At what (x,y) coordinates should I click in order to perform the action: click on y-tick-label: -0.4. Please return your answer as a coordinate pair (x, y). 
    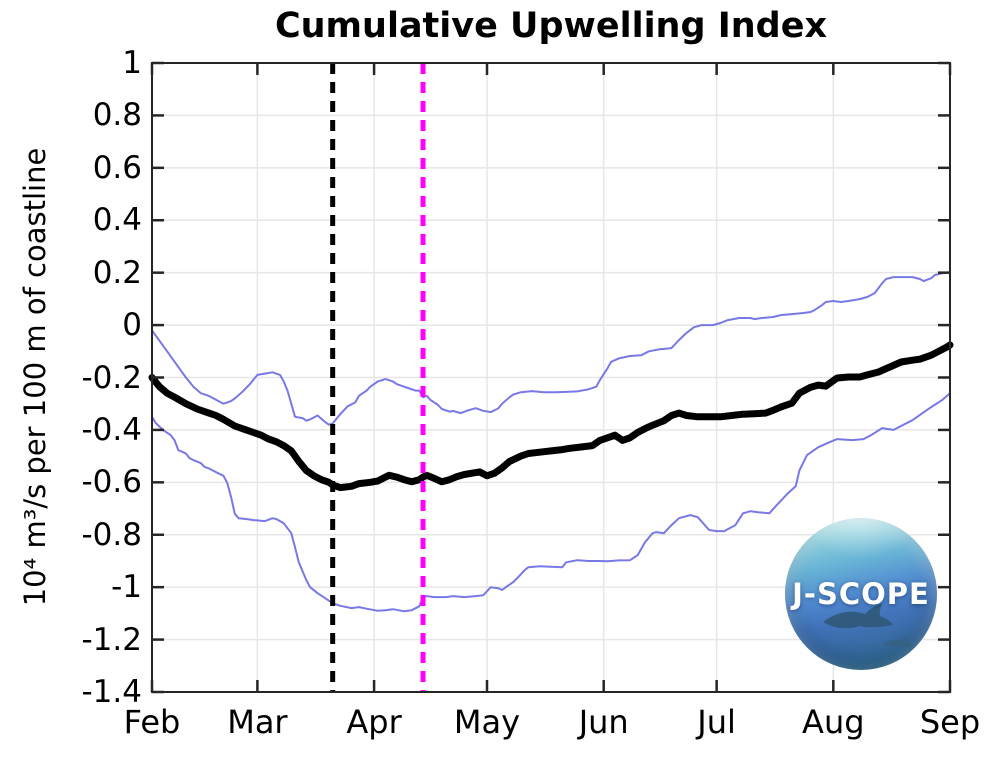
    Looking at the image, I should click on (112, 429).